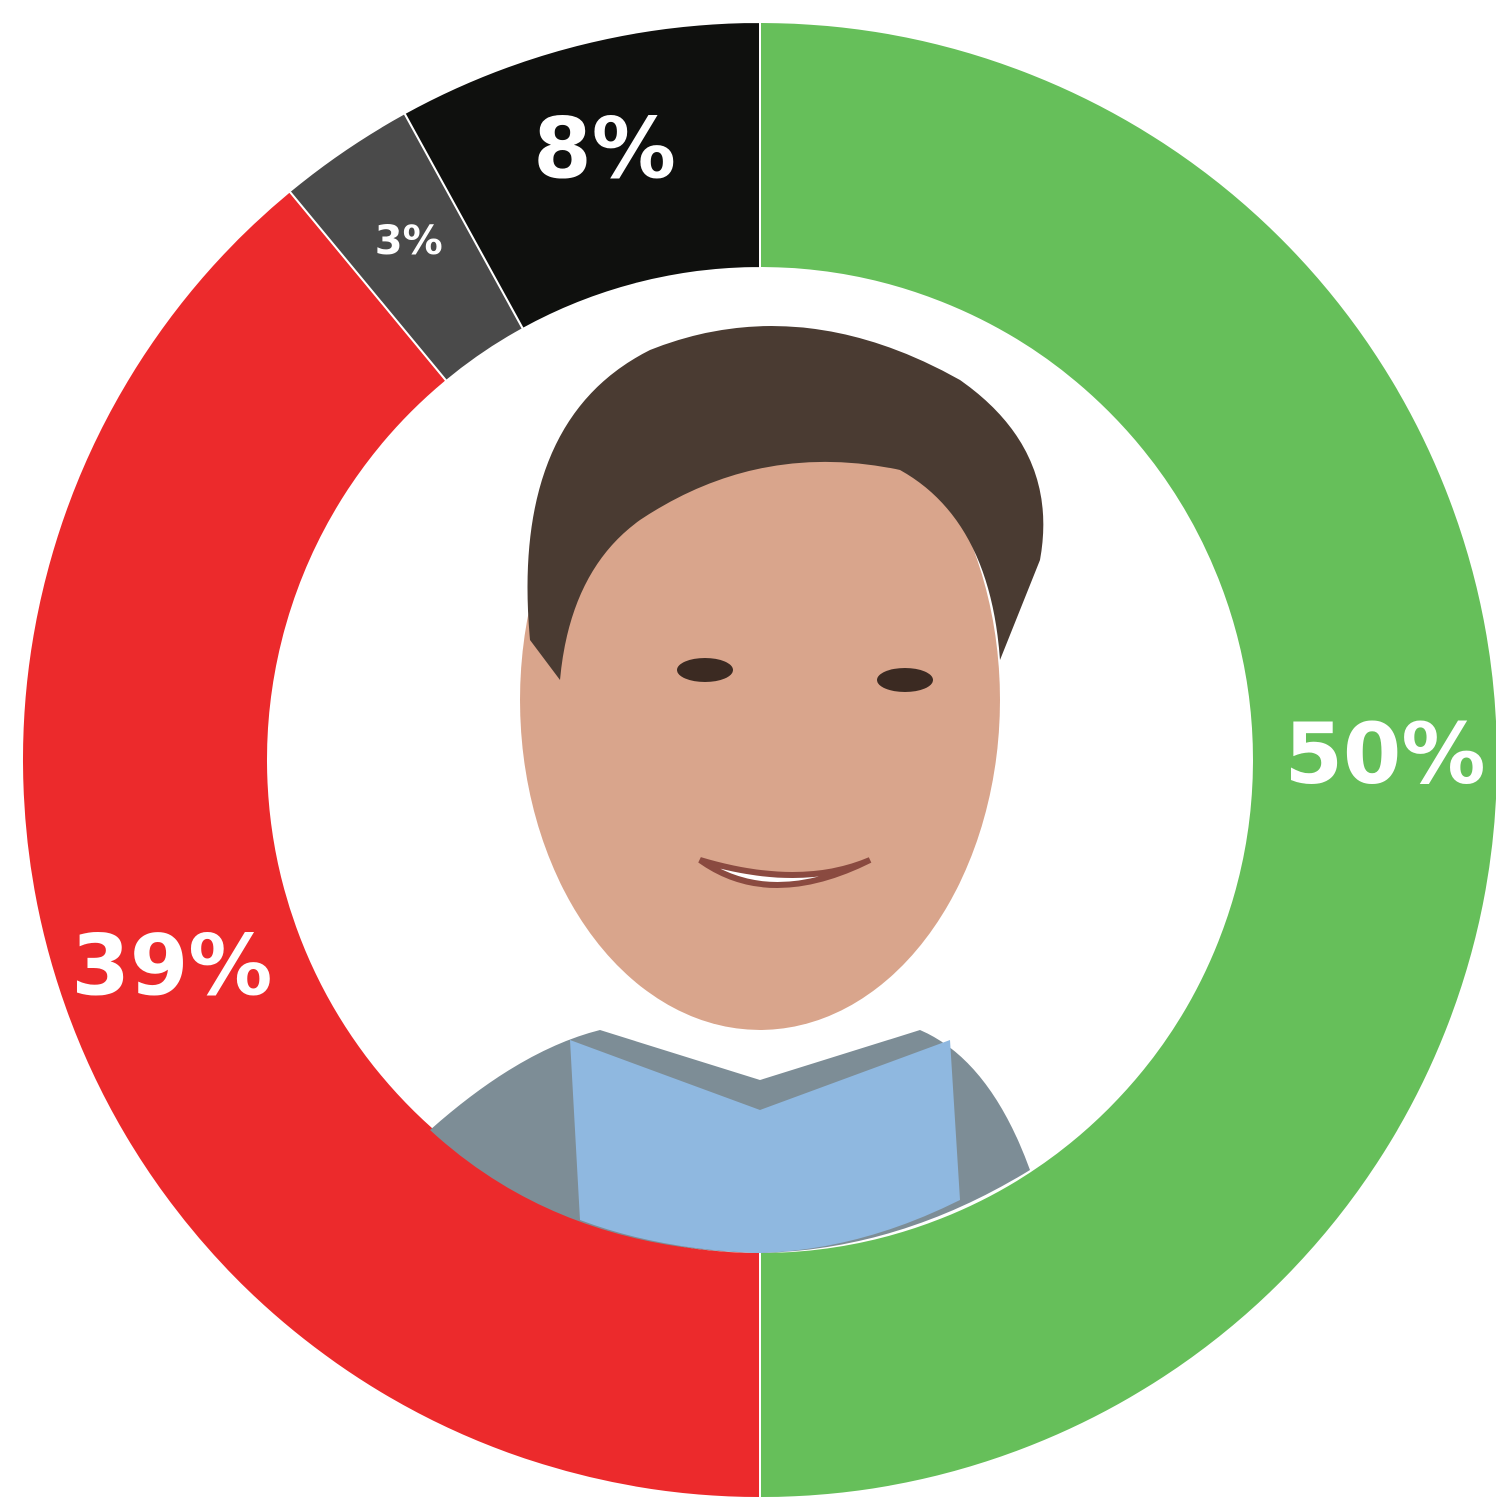  I want to click on slice, so click(582, 175).